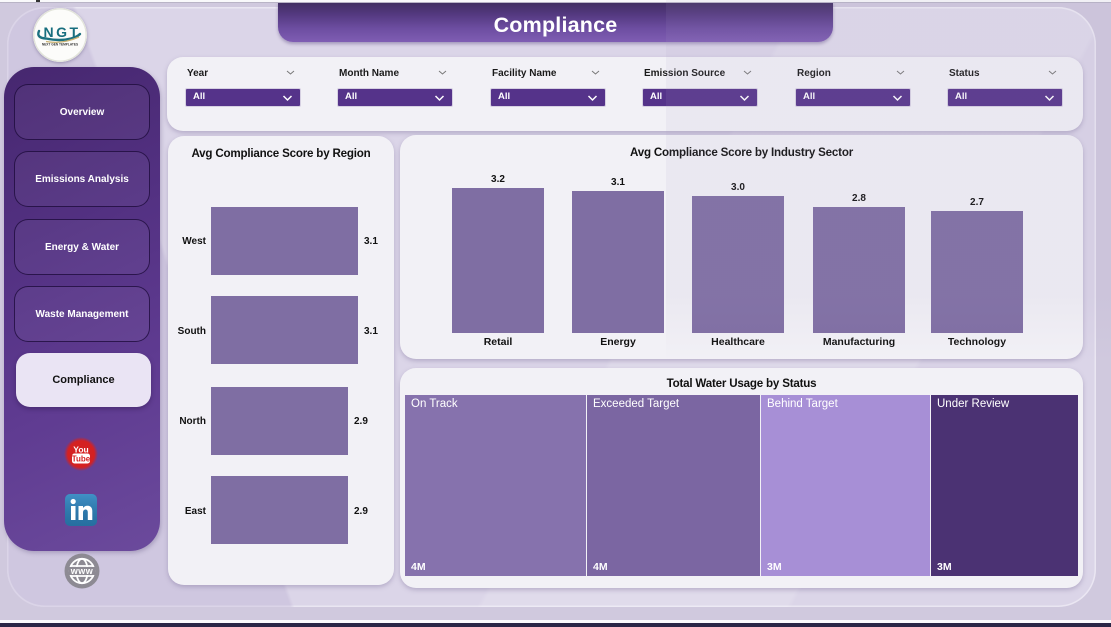  What do you see at coordinates (60, 45) in the screenshot?
I see `svg-text: NEXT GEN TEMPLATES` at bounding box center [60, 45].